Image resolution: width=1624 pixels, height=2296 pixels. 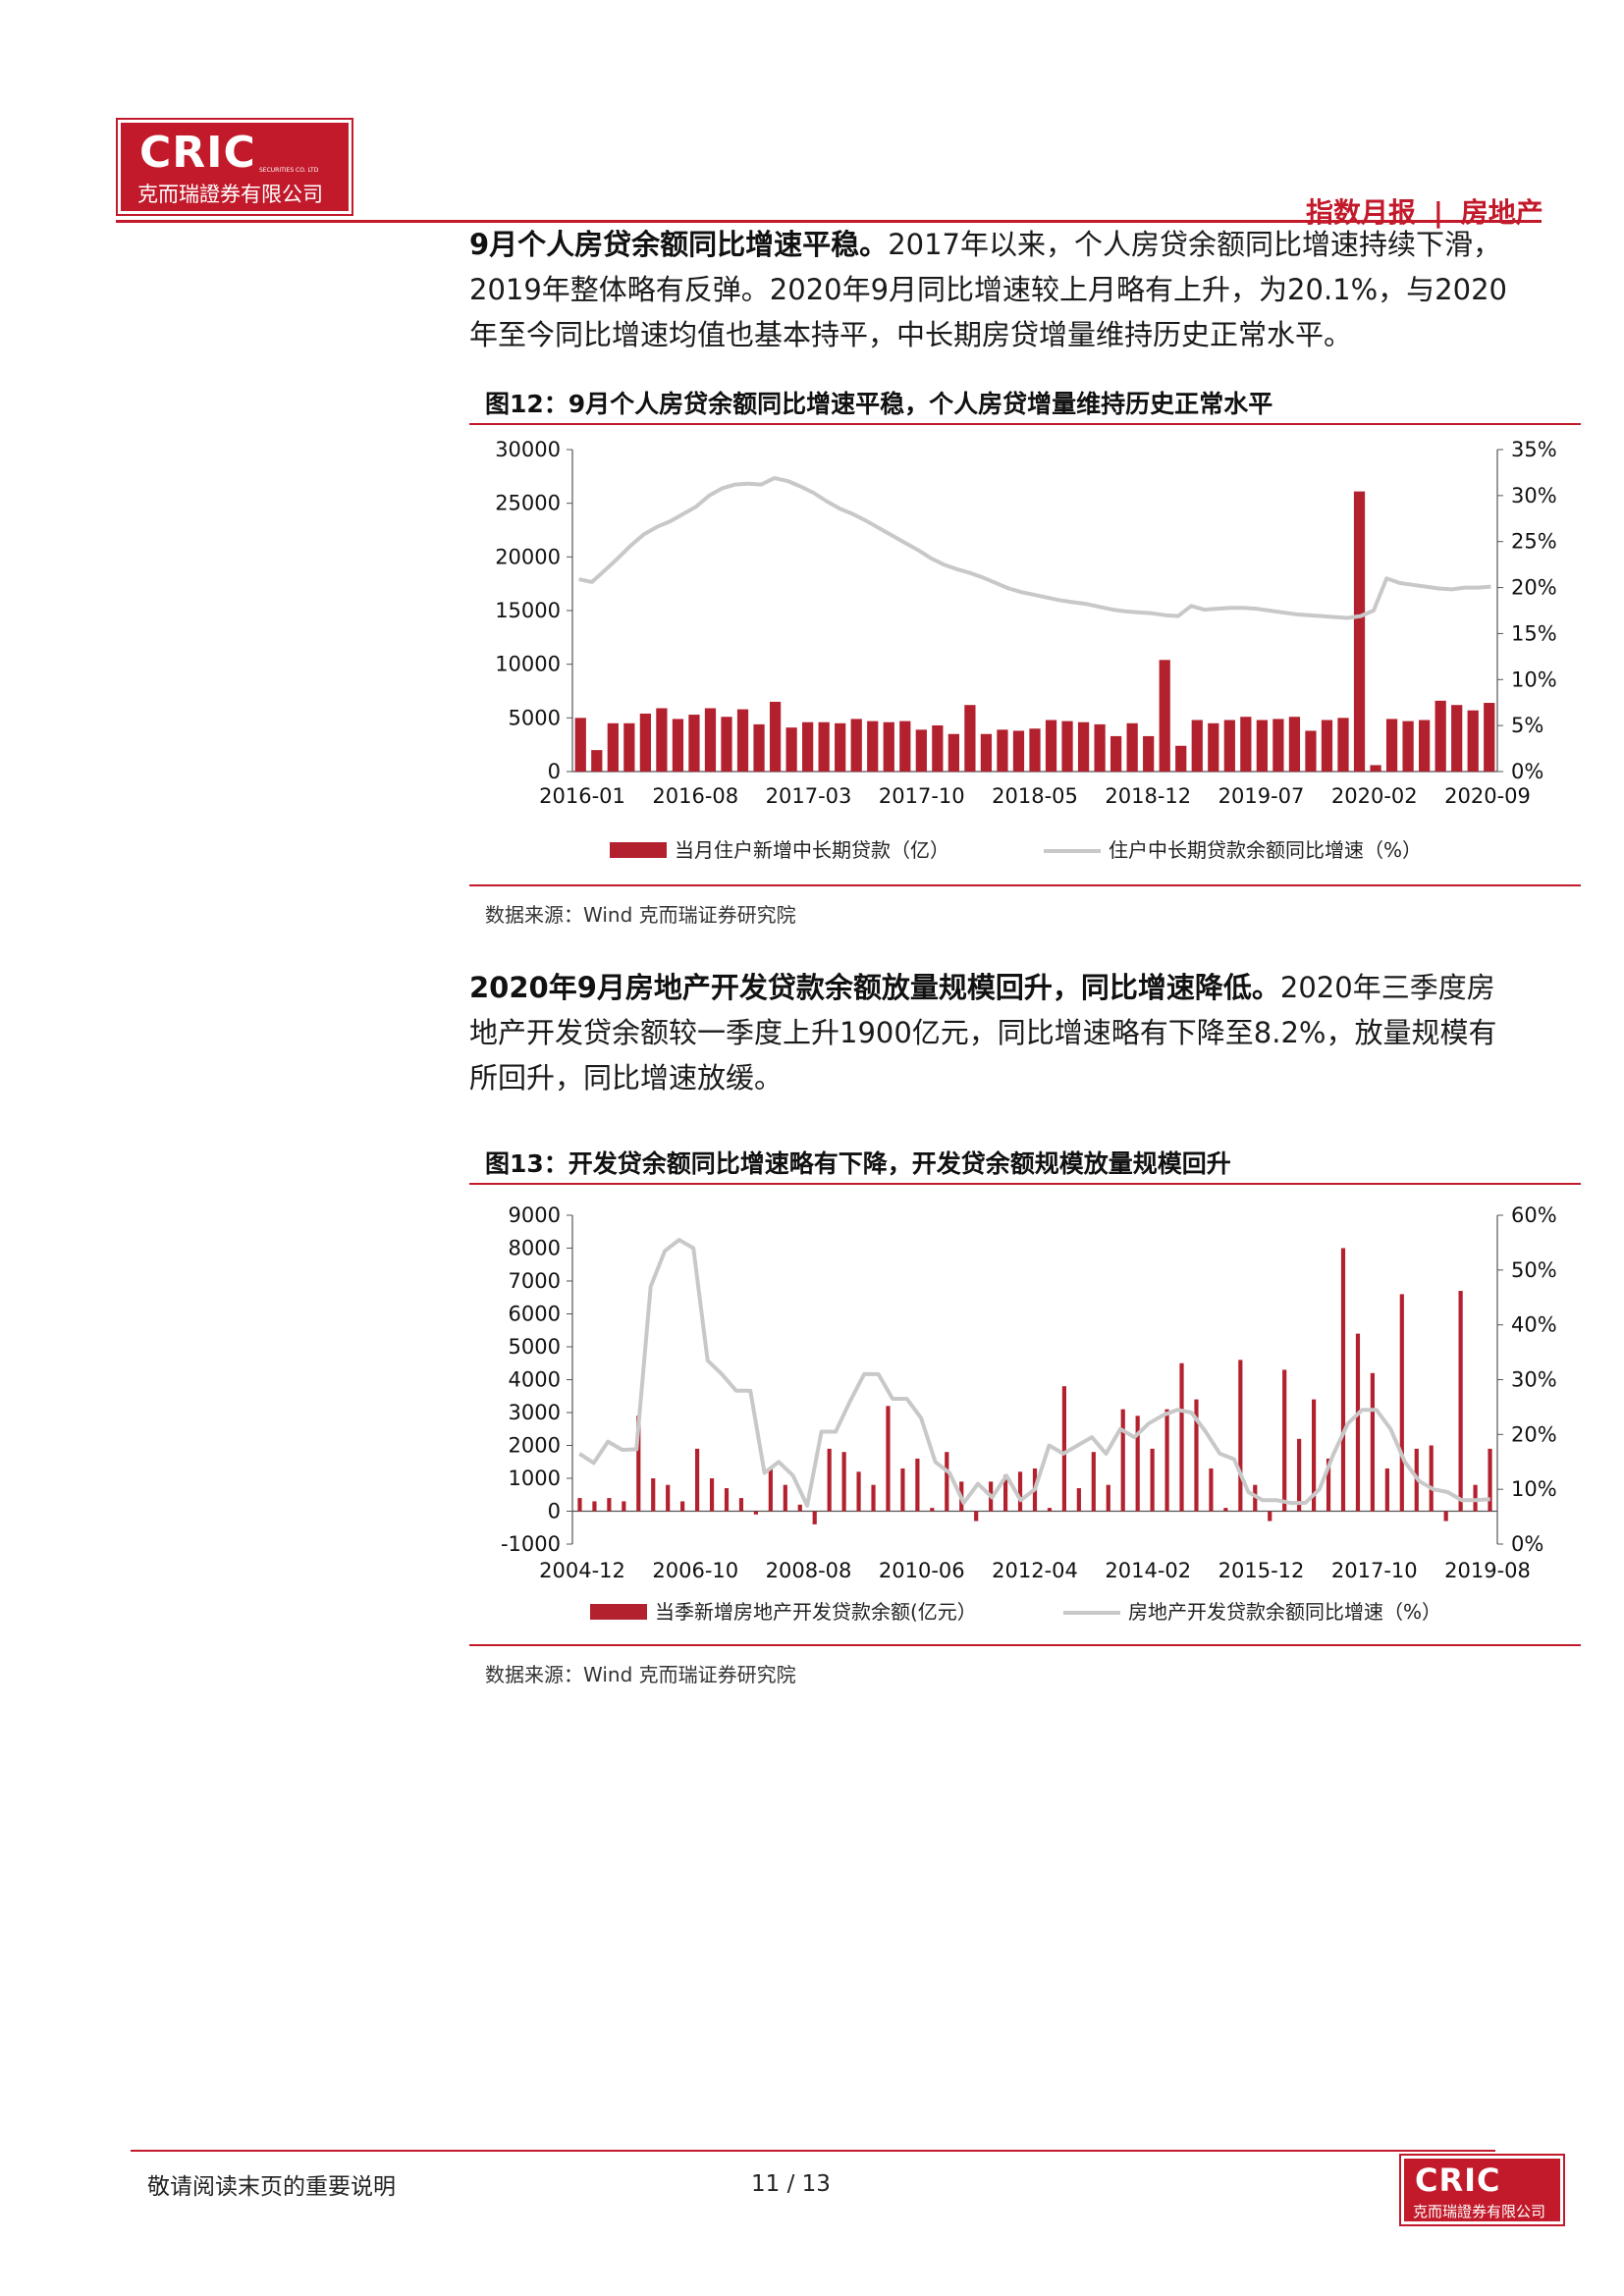 What do you see at coordinates (1534, 449) in the screenshot?
I see `right-tick-label: 35%` at bounding box center [1534, 449].